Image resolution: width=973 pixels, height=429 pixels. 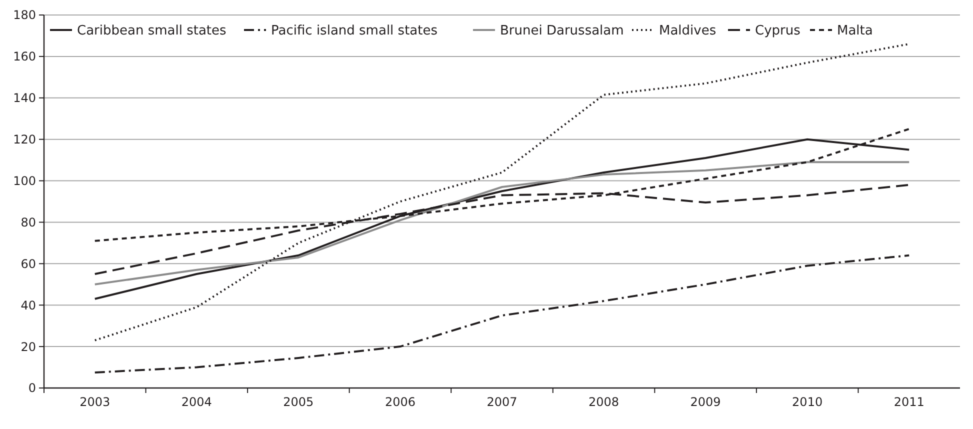 I want to click on y-tick-label: 0, so click(x=32, y=388).